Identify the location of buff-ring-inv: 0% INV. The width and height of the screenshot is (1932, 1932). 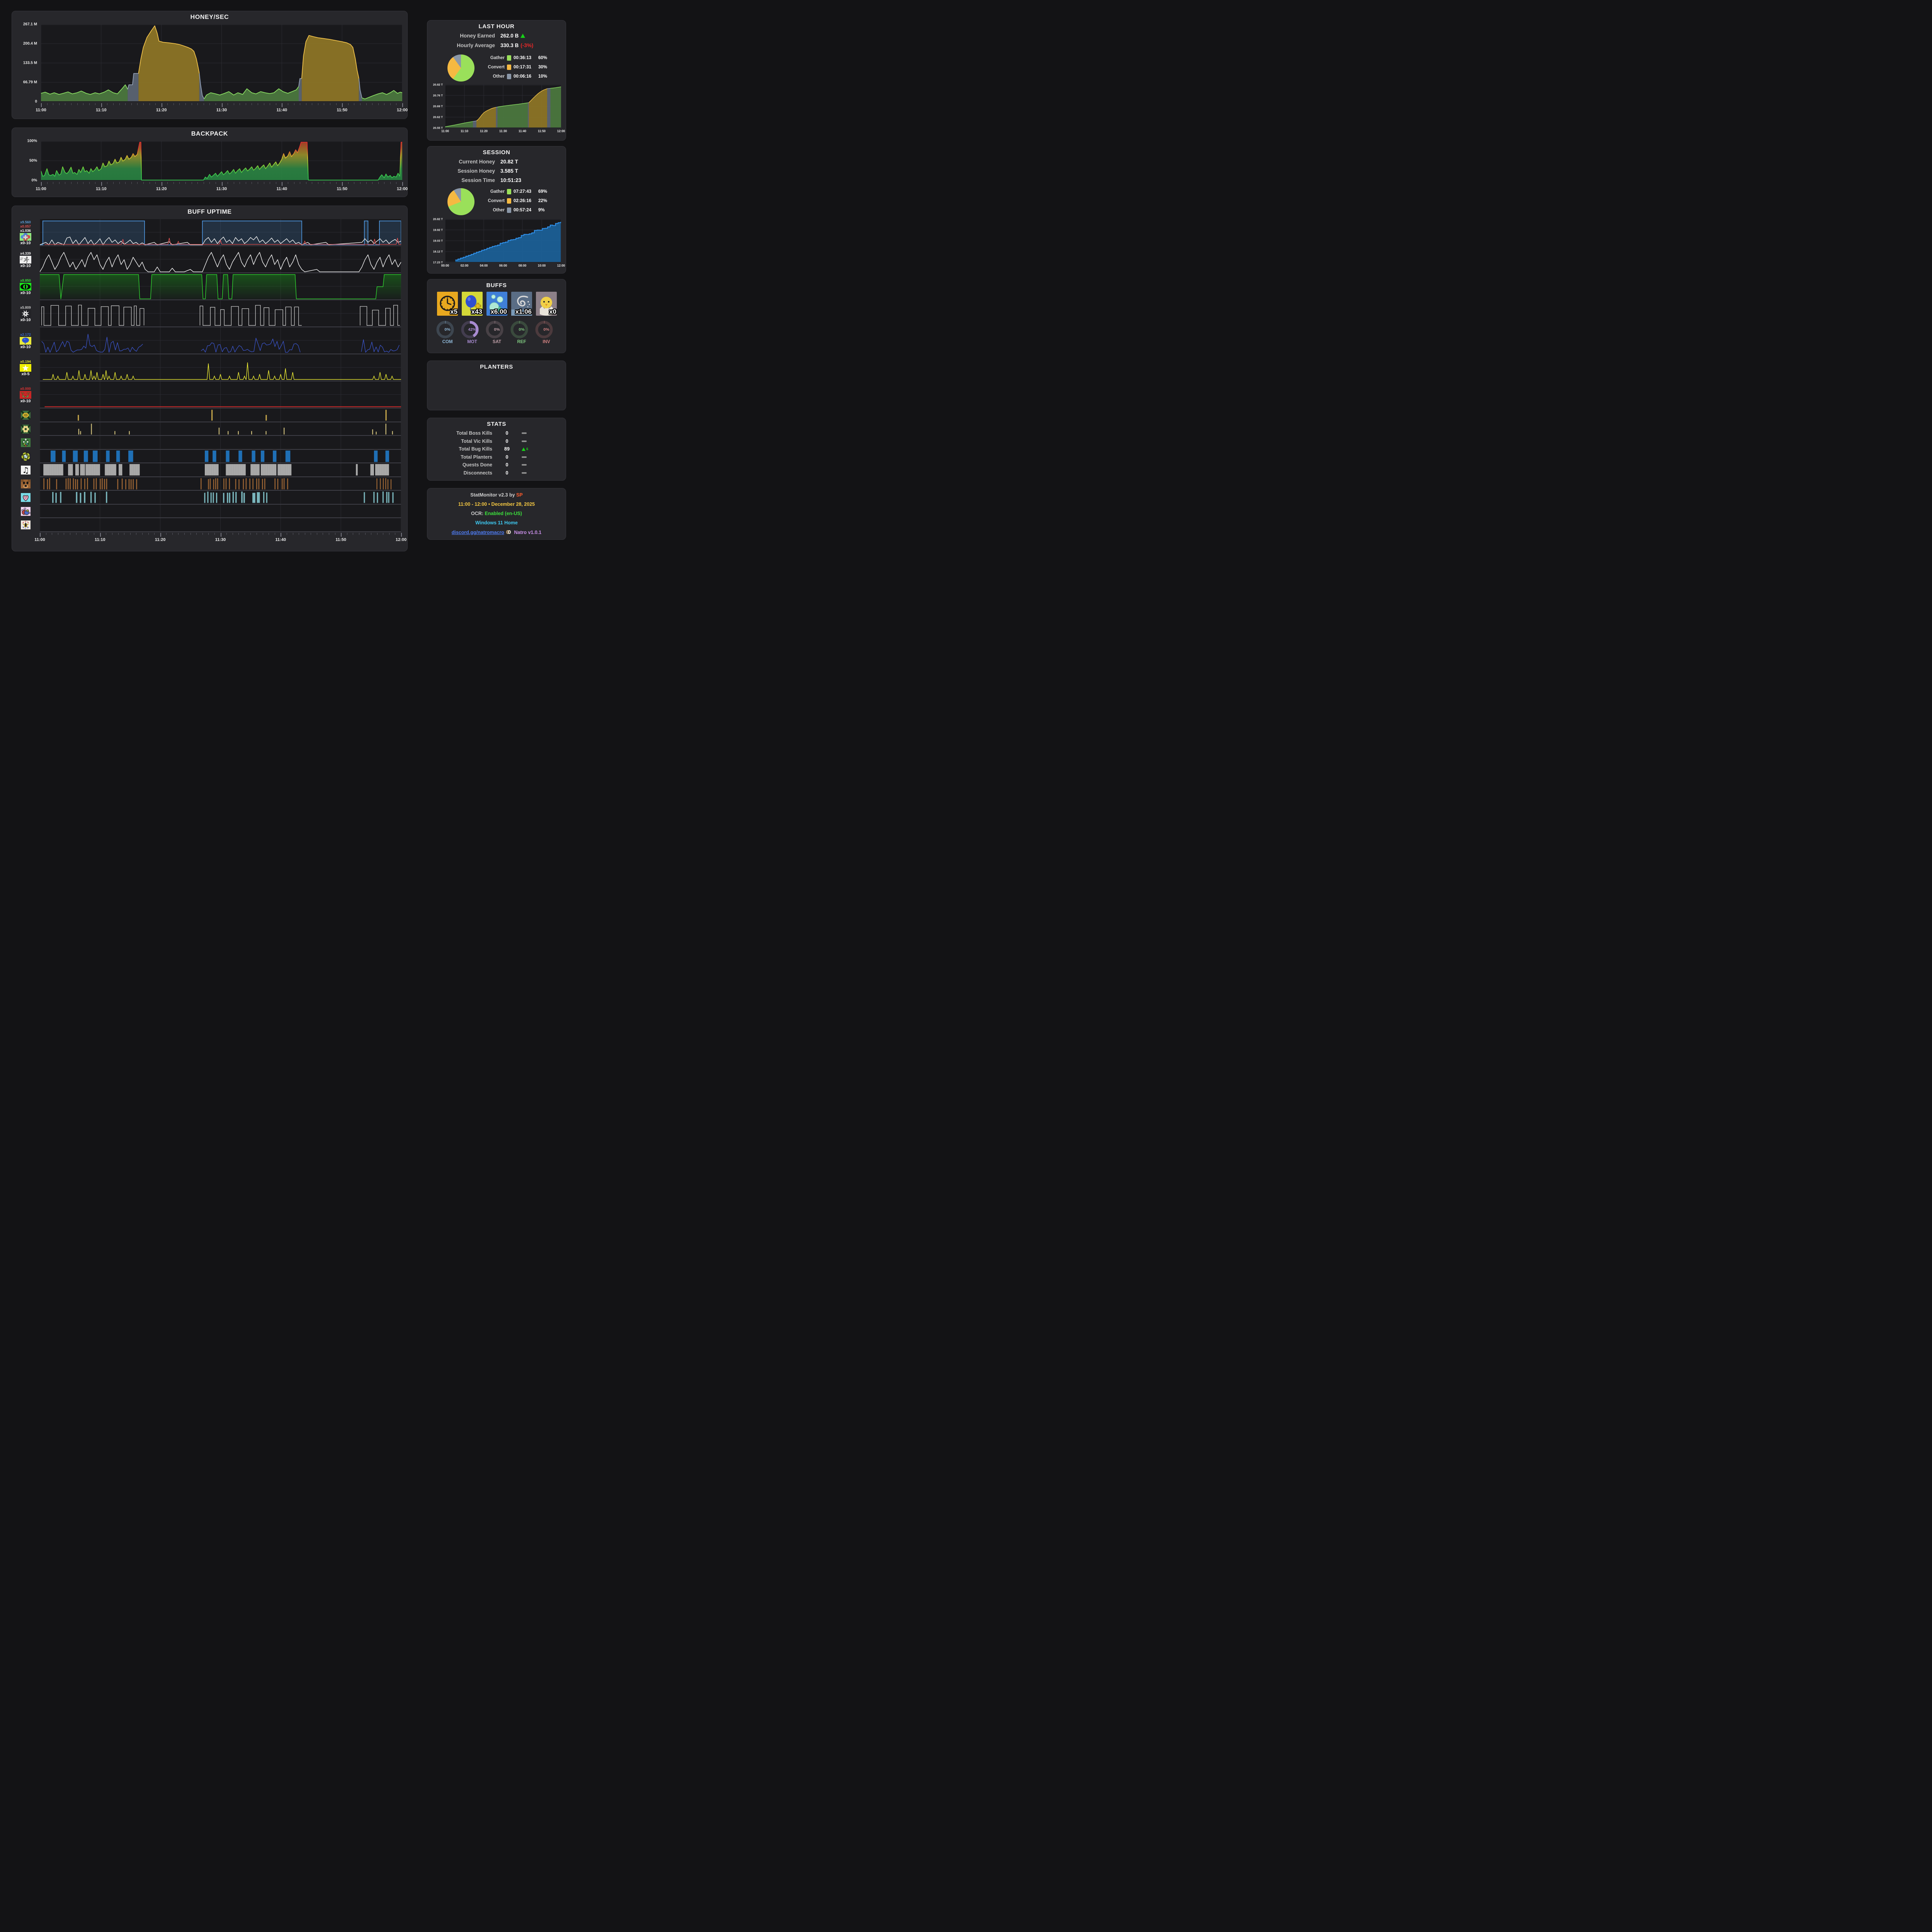
(546, 332).